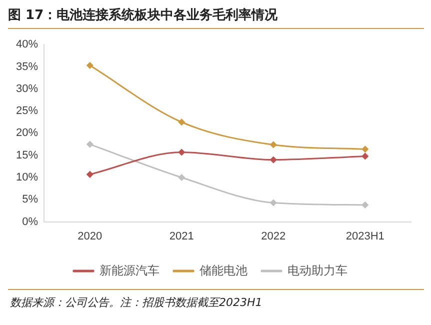 The height and width of the screenshot is (325, 431). Describe the element at coordinates (30, 222) in the screenshot. I see `y-tick-label: 0%` at that location.